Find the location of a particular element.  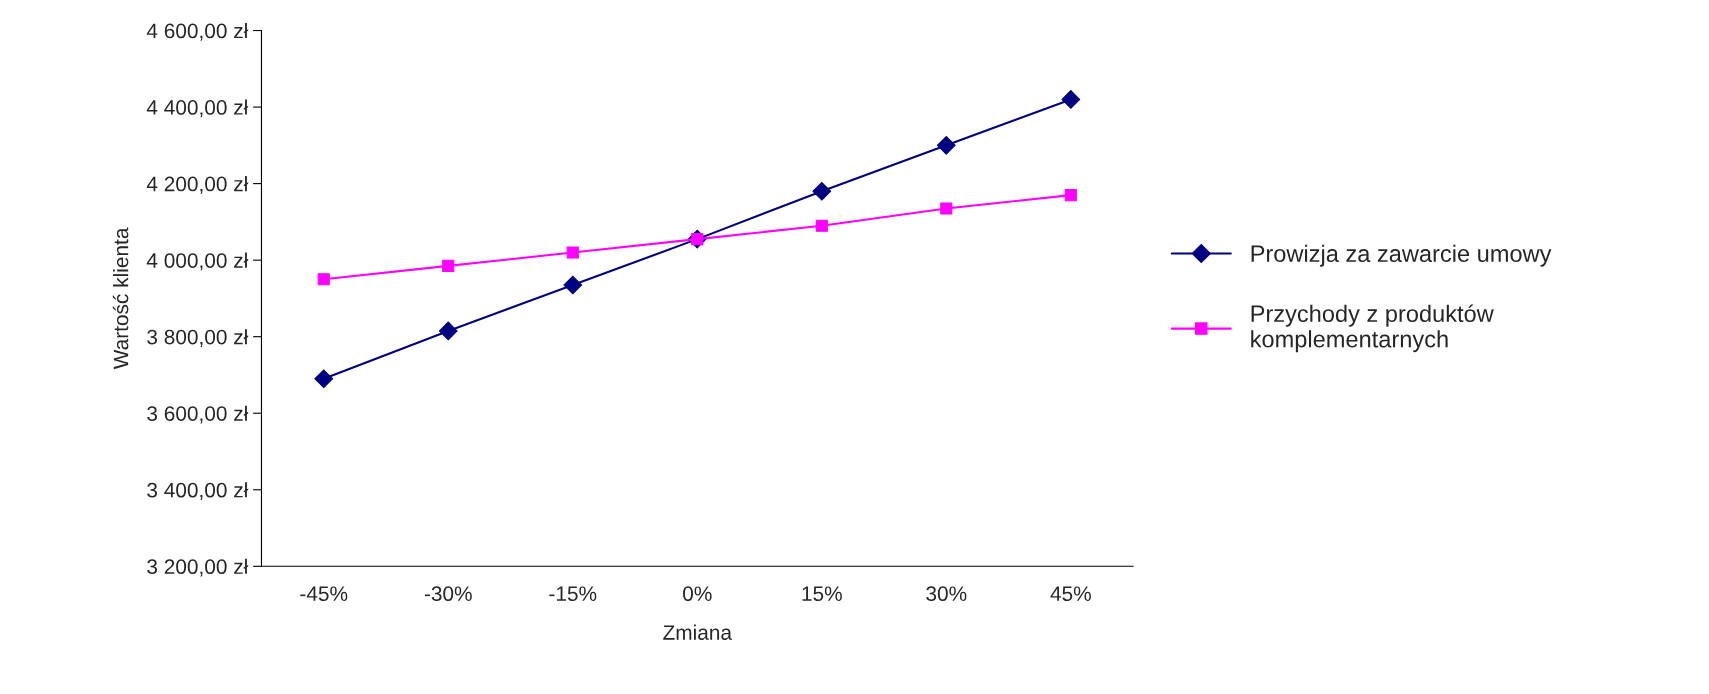

legend-label: Przychody z produktów komplementarnych is located at coordinates (1372, 328).